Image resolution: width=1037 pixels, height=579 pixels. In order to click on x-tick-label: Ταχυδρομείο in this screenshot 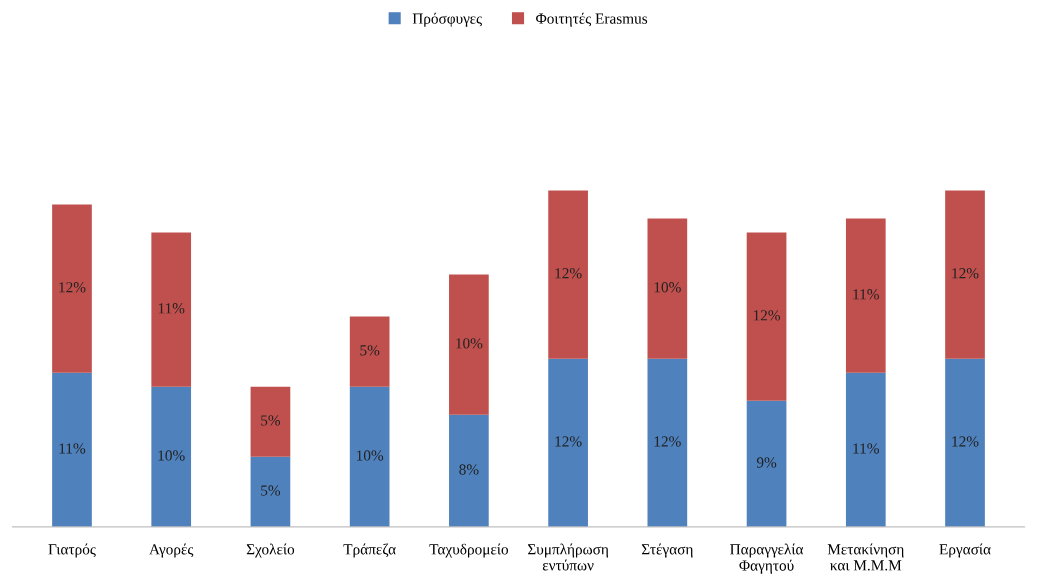, I will do `click(469, 550)`.